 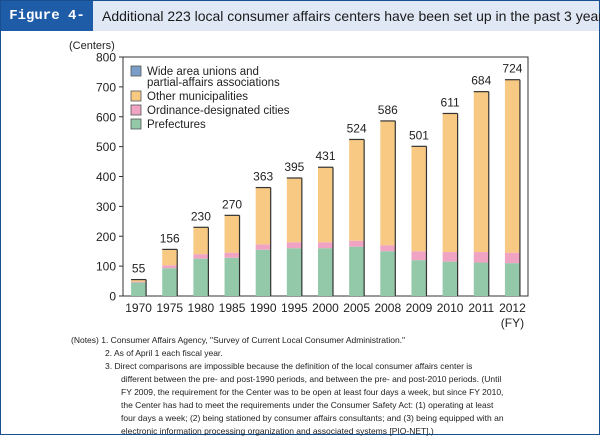 What do you see at coordinates (170, 238) in the screenshot?
I see `bar-total-label: 156` at bounding box center [170, 238].